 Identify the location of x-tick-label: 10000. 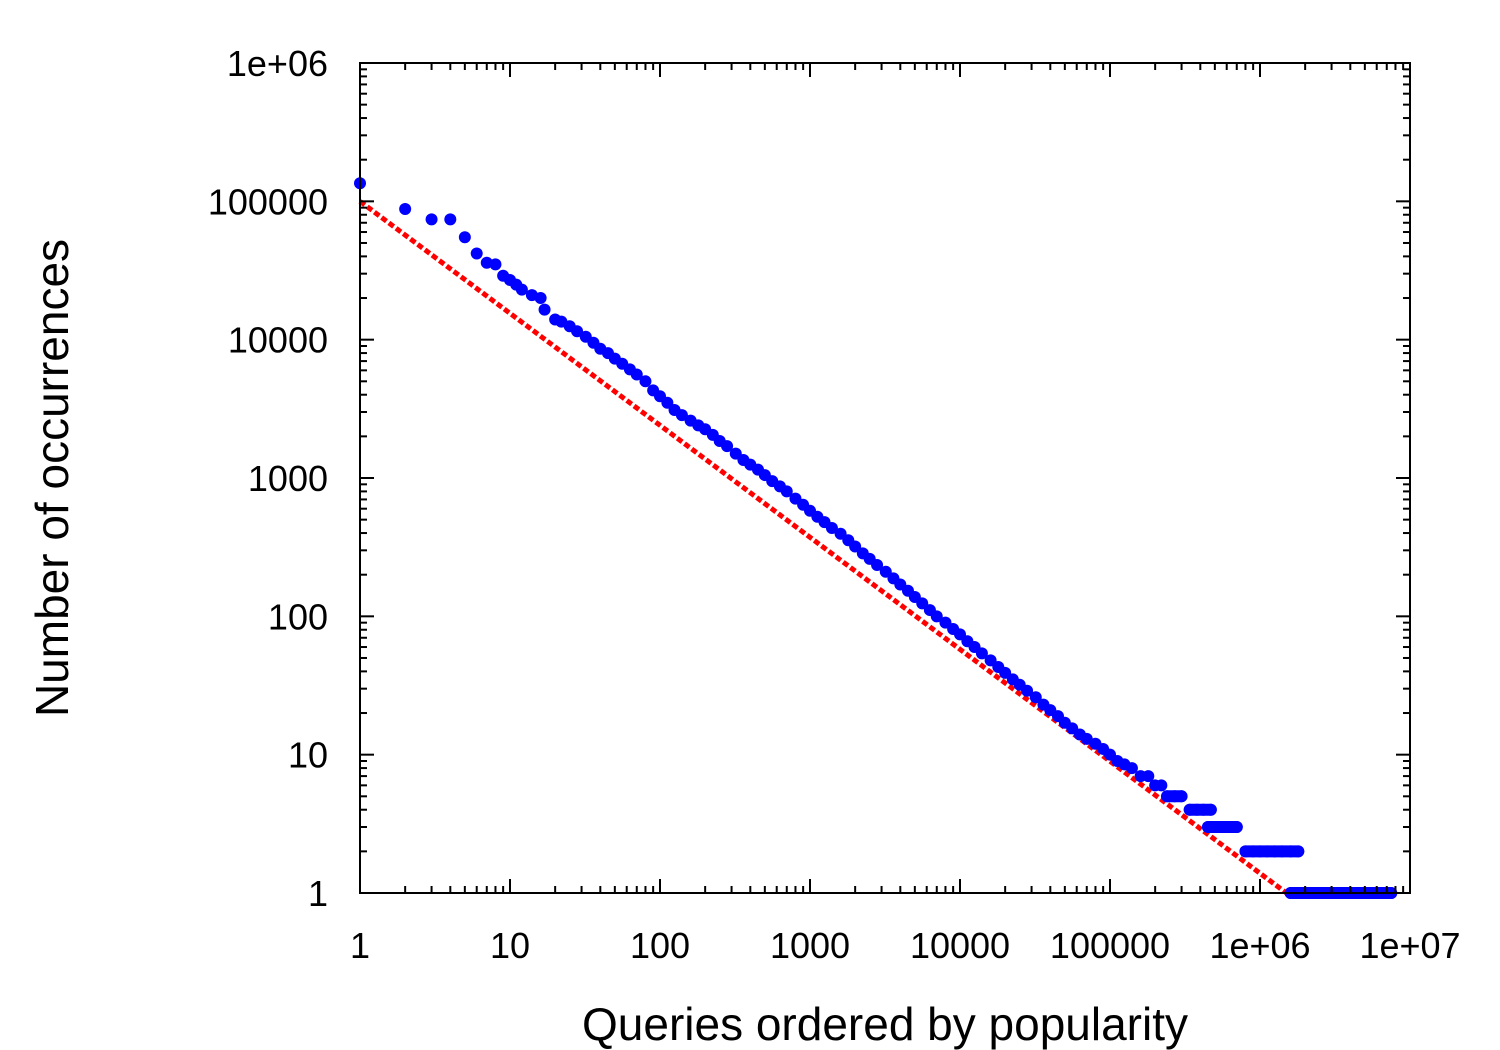
(960, 945).